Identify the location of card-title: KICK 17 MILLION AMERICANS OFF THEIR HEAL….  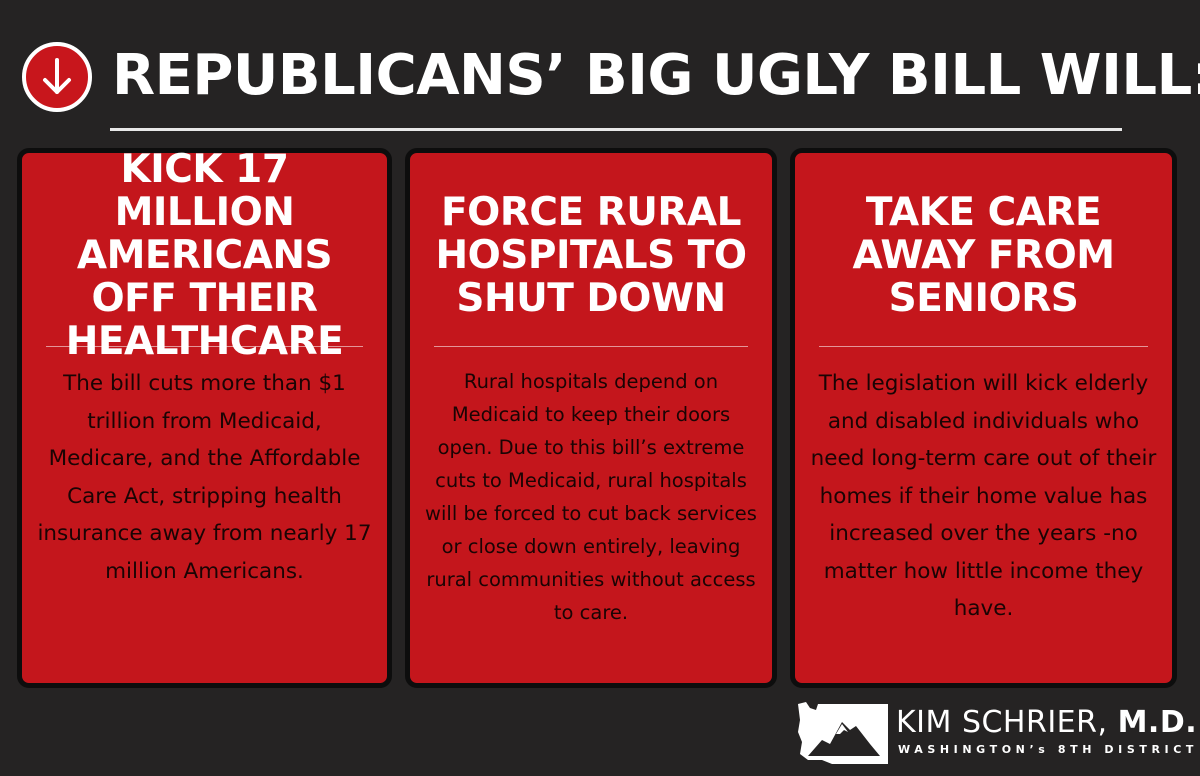
(204, 255).